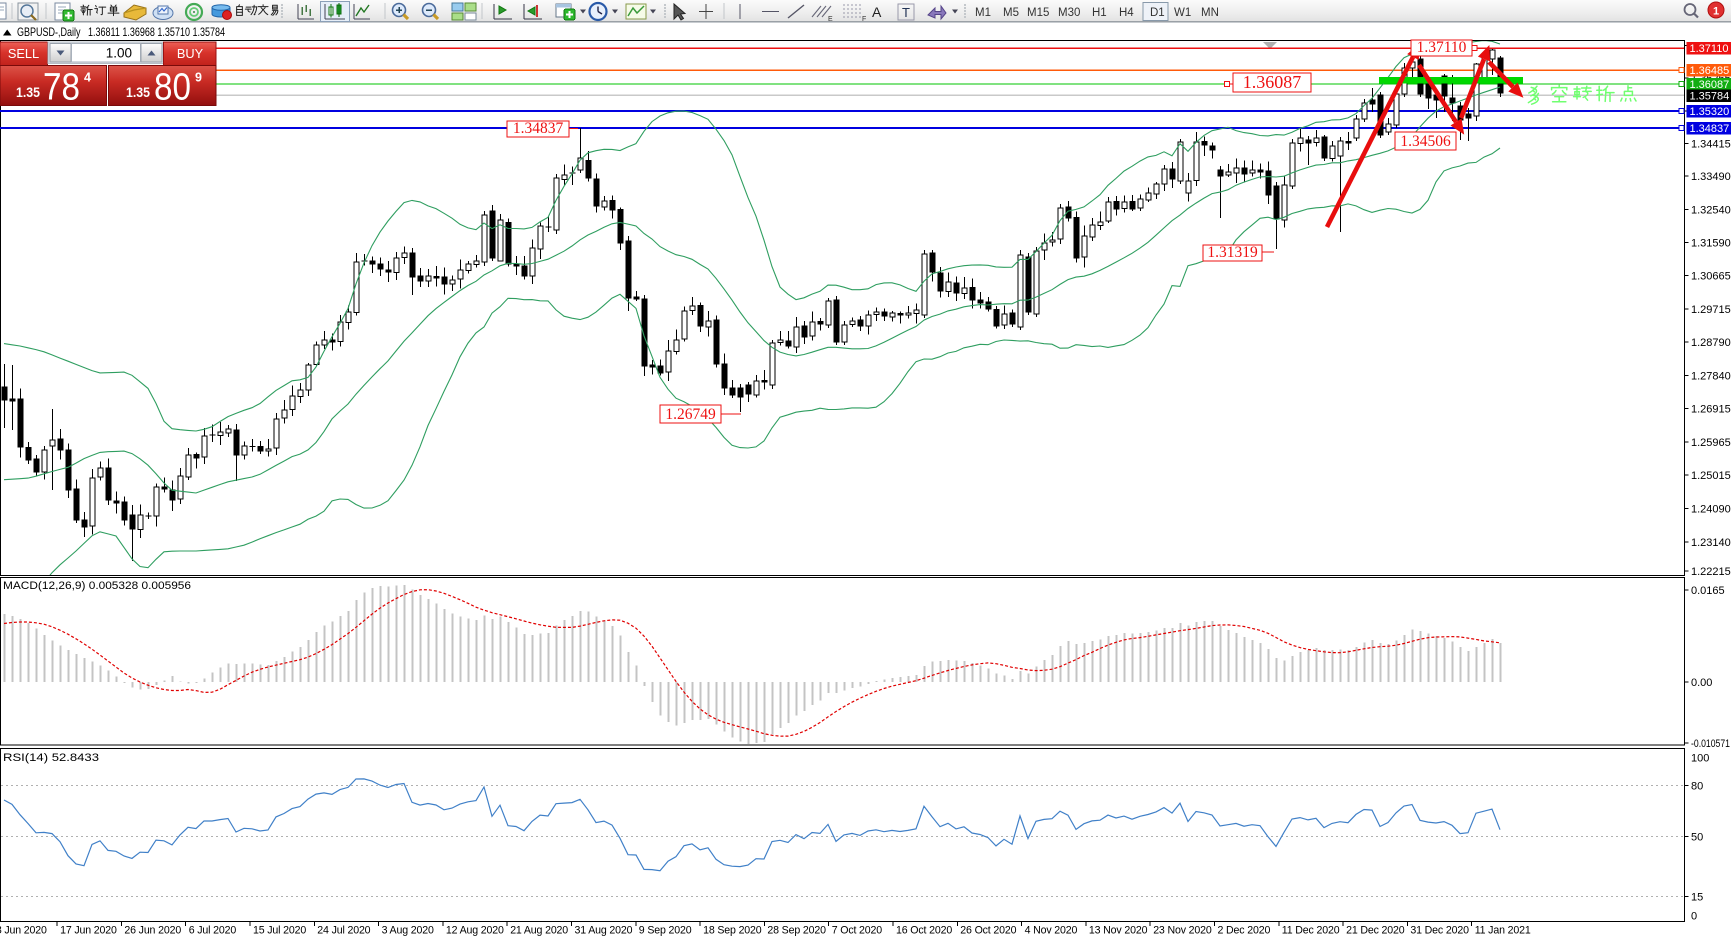  What do you see at coordinates (279, 931) in the screenshot?
I see `svg-text: 15 Jul 2020` at bounding box center [279, 931].